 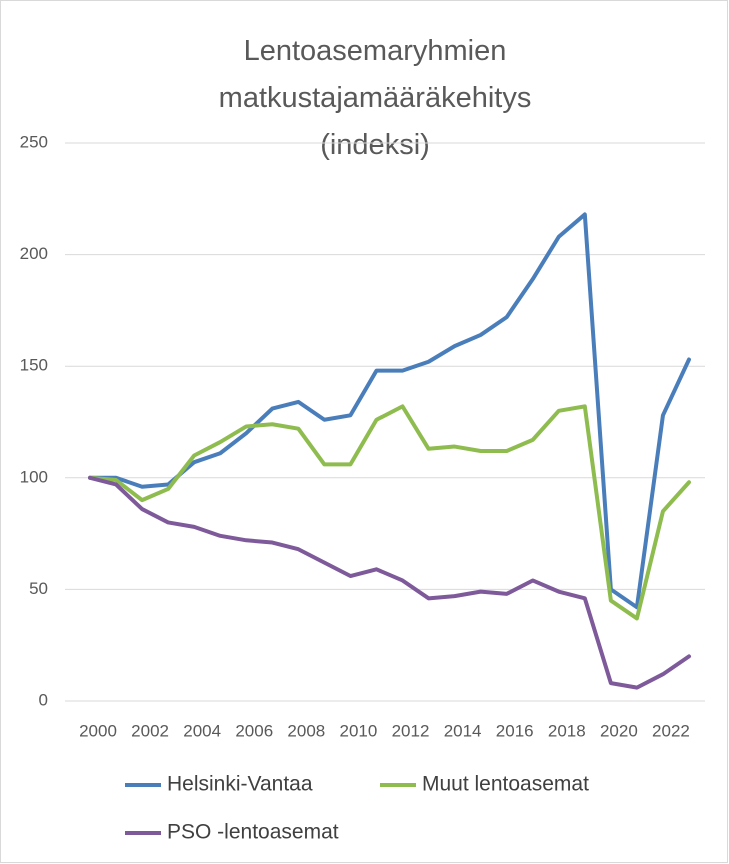 What do you see at coordinates (671, 730) in the screenshot?
I see `x-tick-label: 2022` at bounding box center [671, 730].